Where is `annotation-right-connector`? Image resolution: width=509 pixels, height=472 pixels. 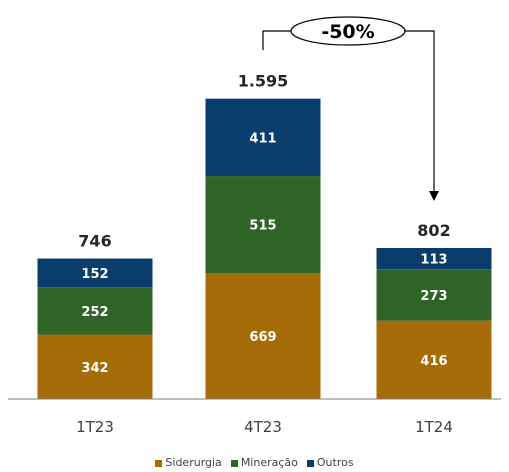
annotation-right-connector is located at coordinates (419, 111).